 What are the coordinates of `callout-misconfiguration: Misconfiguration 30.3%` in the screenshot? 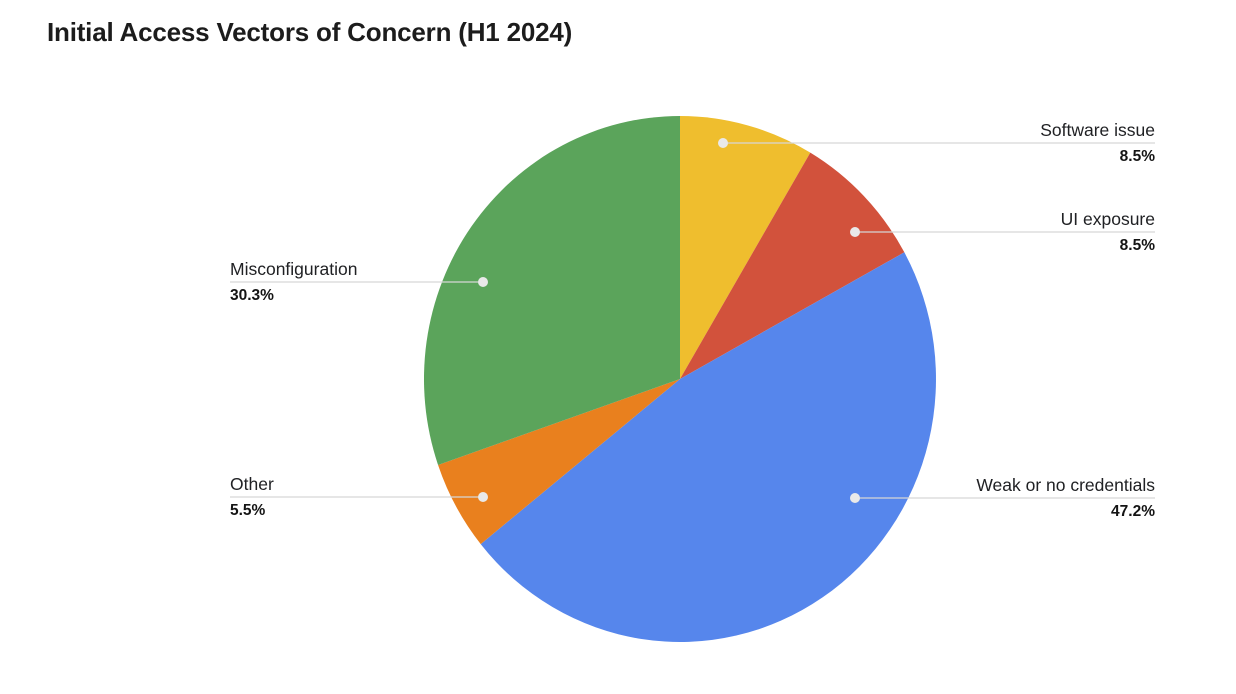 It's located at (410, 282).